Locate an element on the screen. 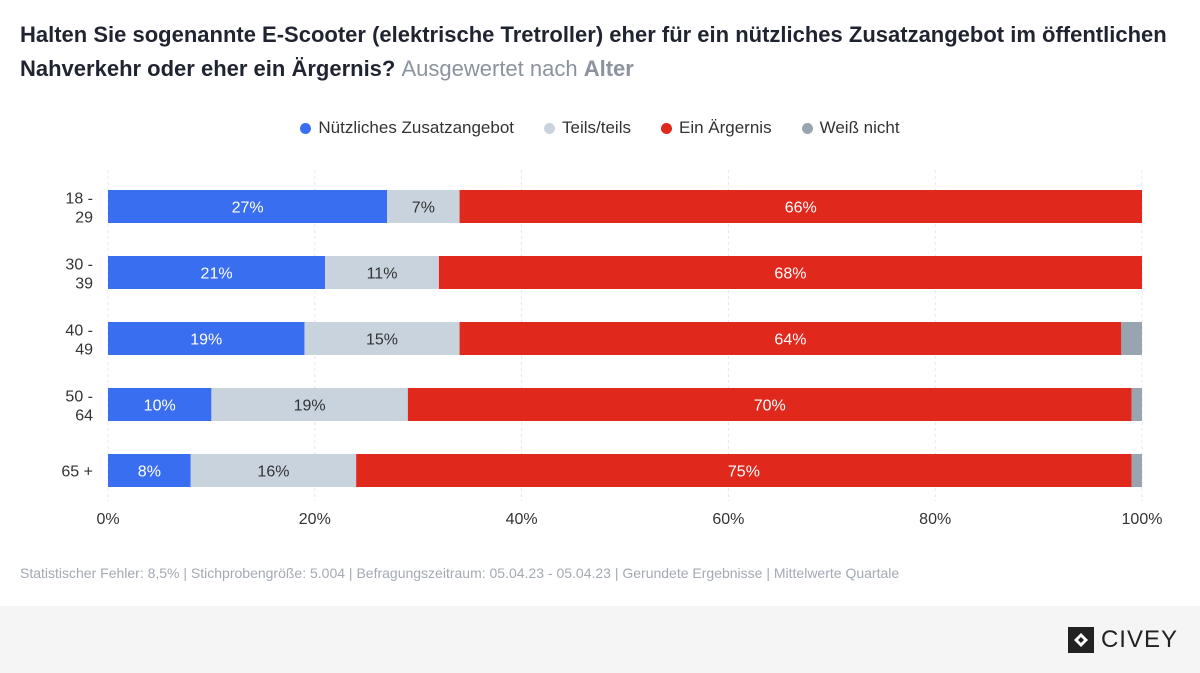 This screenshot has height=673, width=1200. data-label-0-0: 27% is located at coordinates (248, 208).